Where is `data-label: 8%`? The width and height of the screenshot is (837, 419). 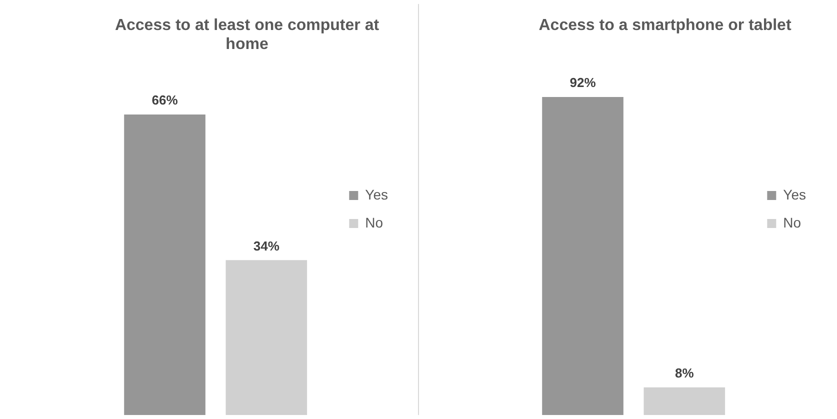 data-label: 8% is located at coordinates (684, 372).